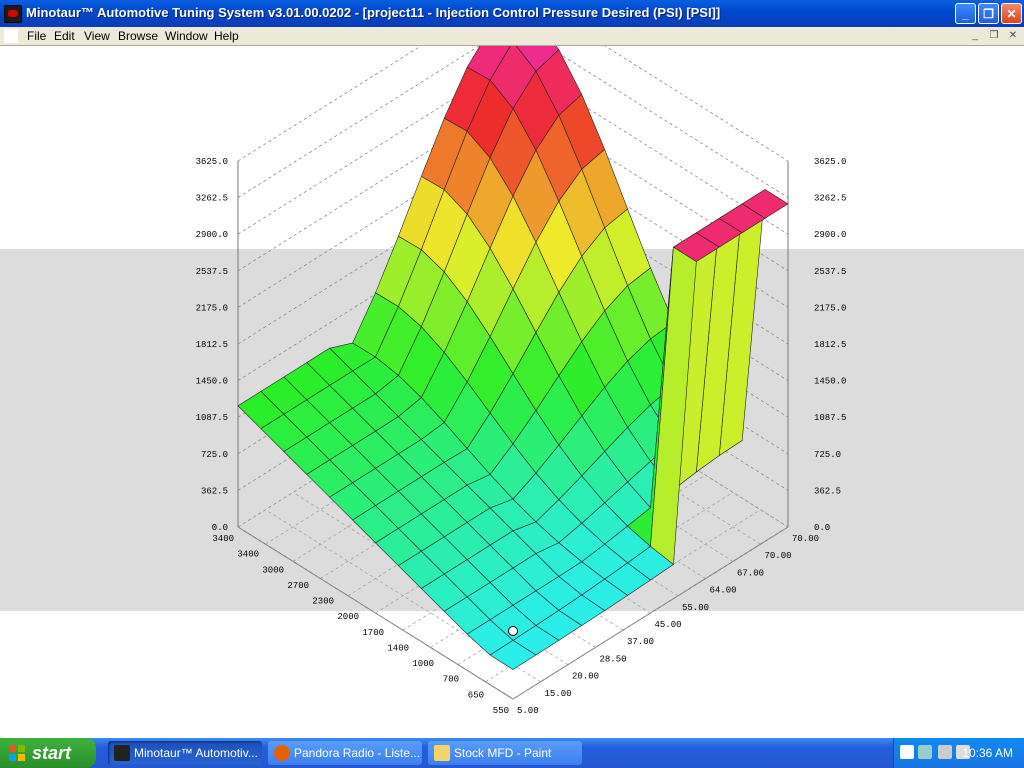 This screenshot has width=1024, height=768. I want to click on load-tick-label: 5.00, so click(528, 711).